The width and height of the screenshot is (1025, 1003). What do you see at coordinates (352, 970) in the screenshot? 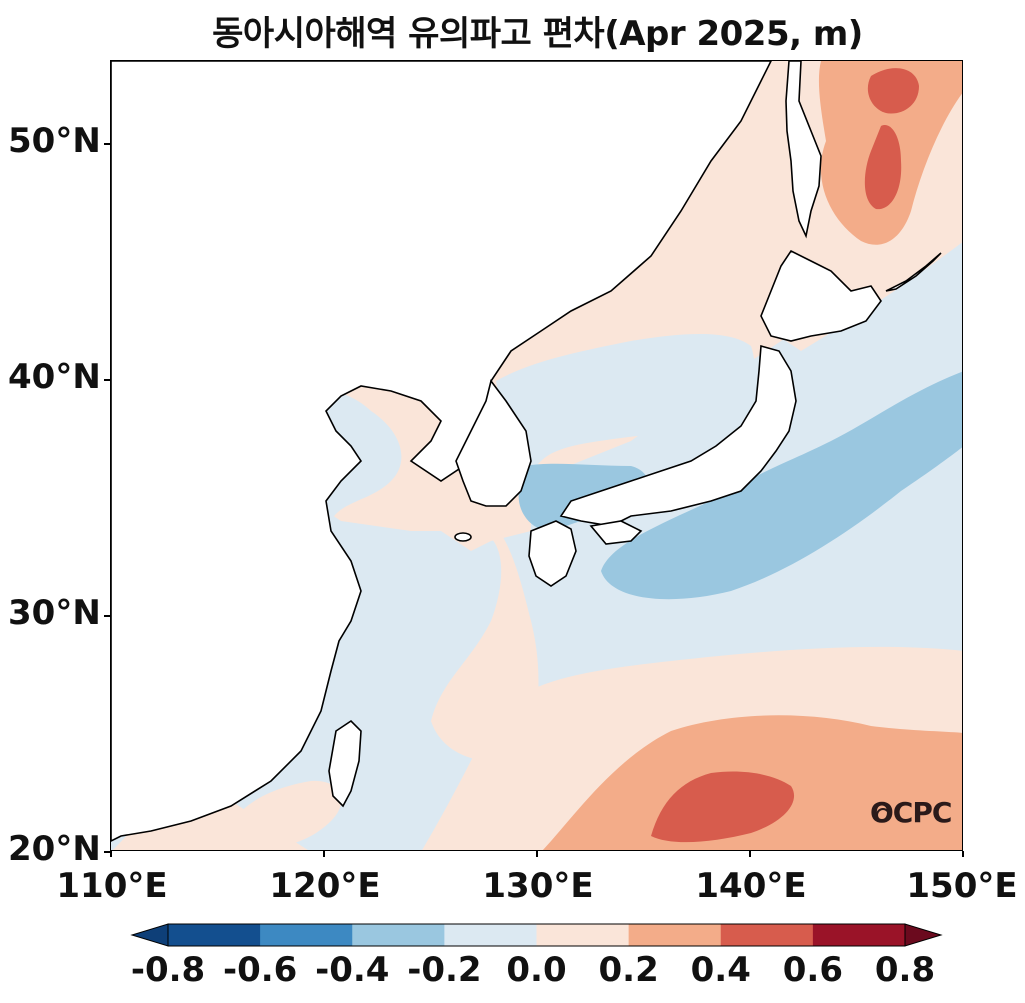
I see `colorbar-tick-label: -0.4` at bounding box center [352, 970].